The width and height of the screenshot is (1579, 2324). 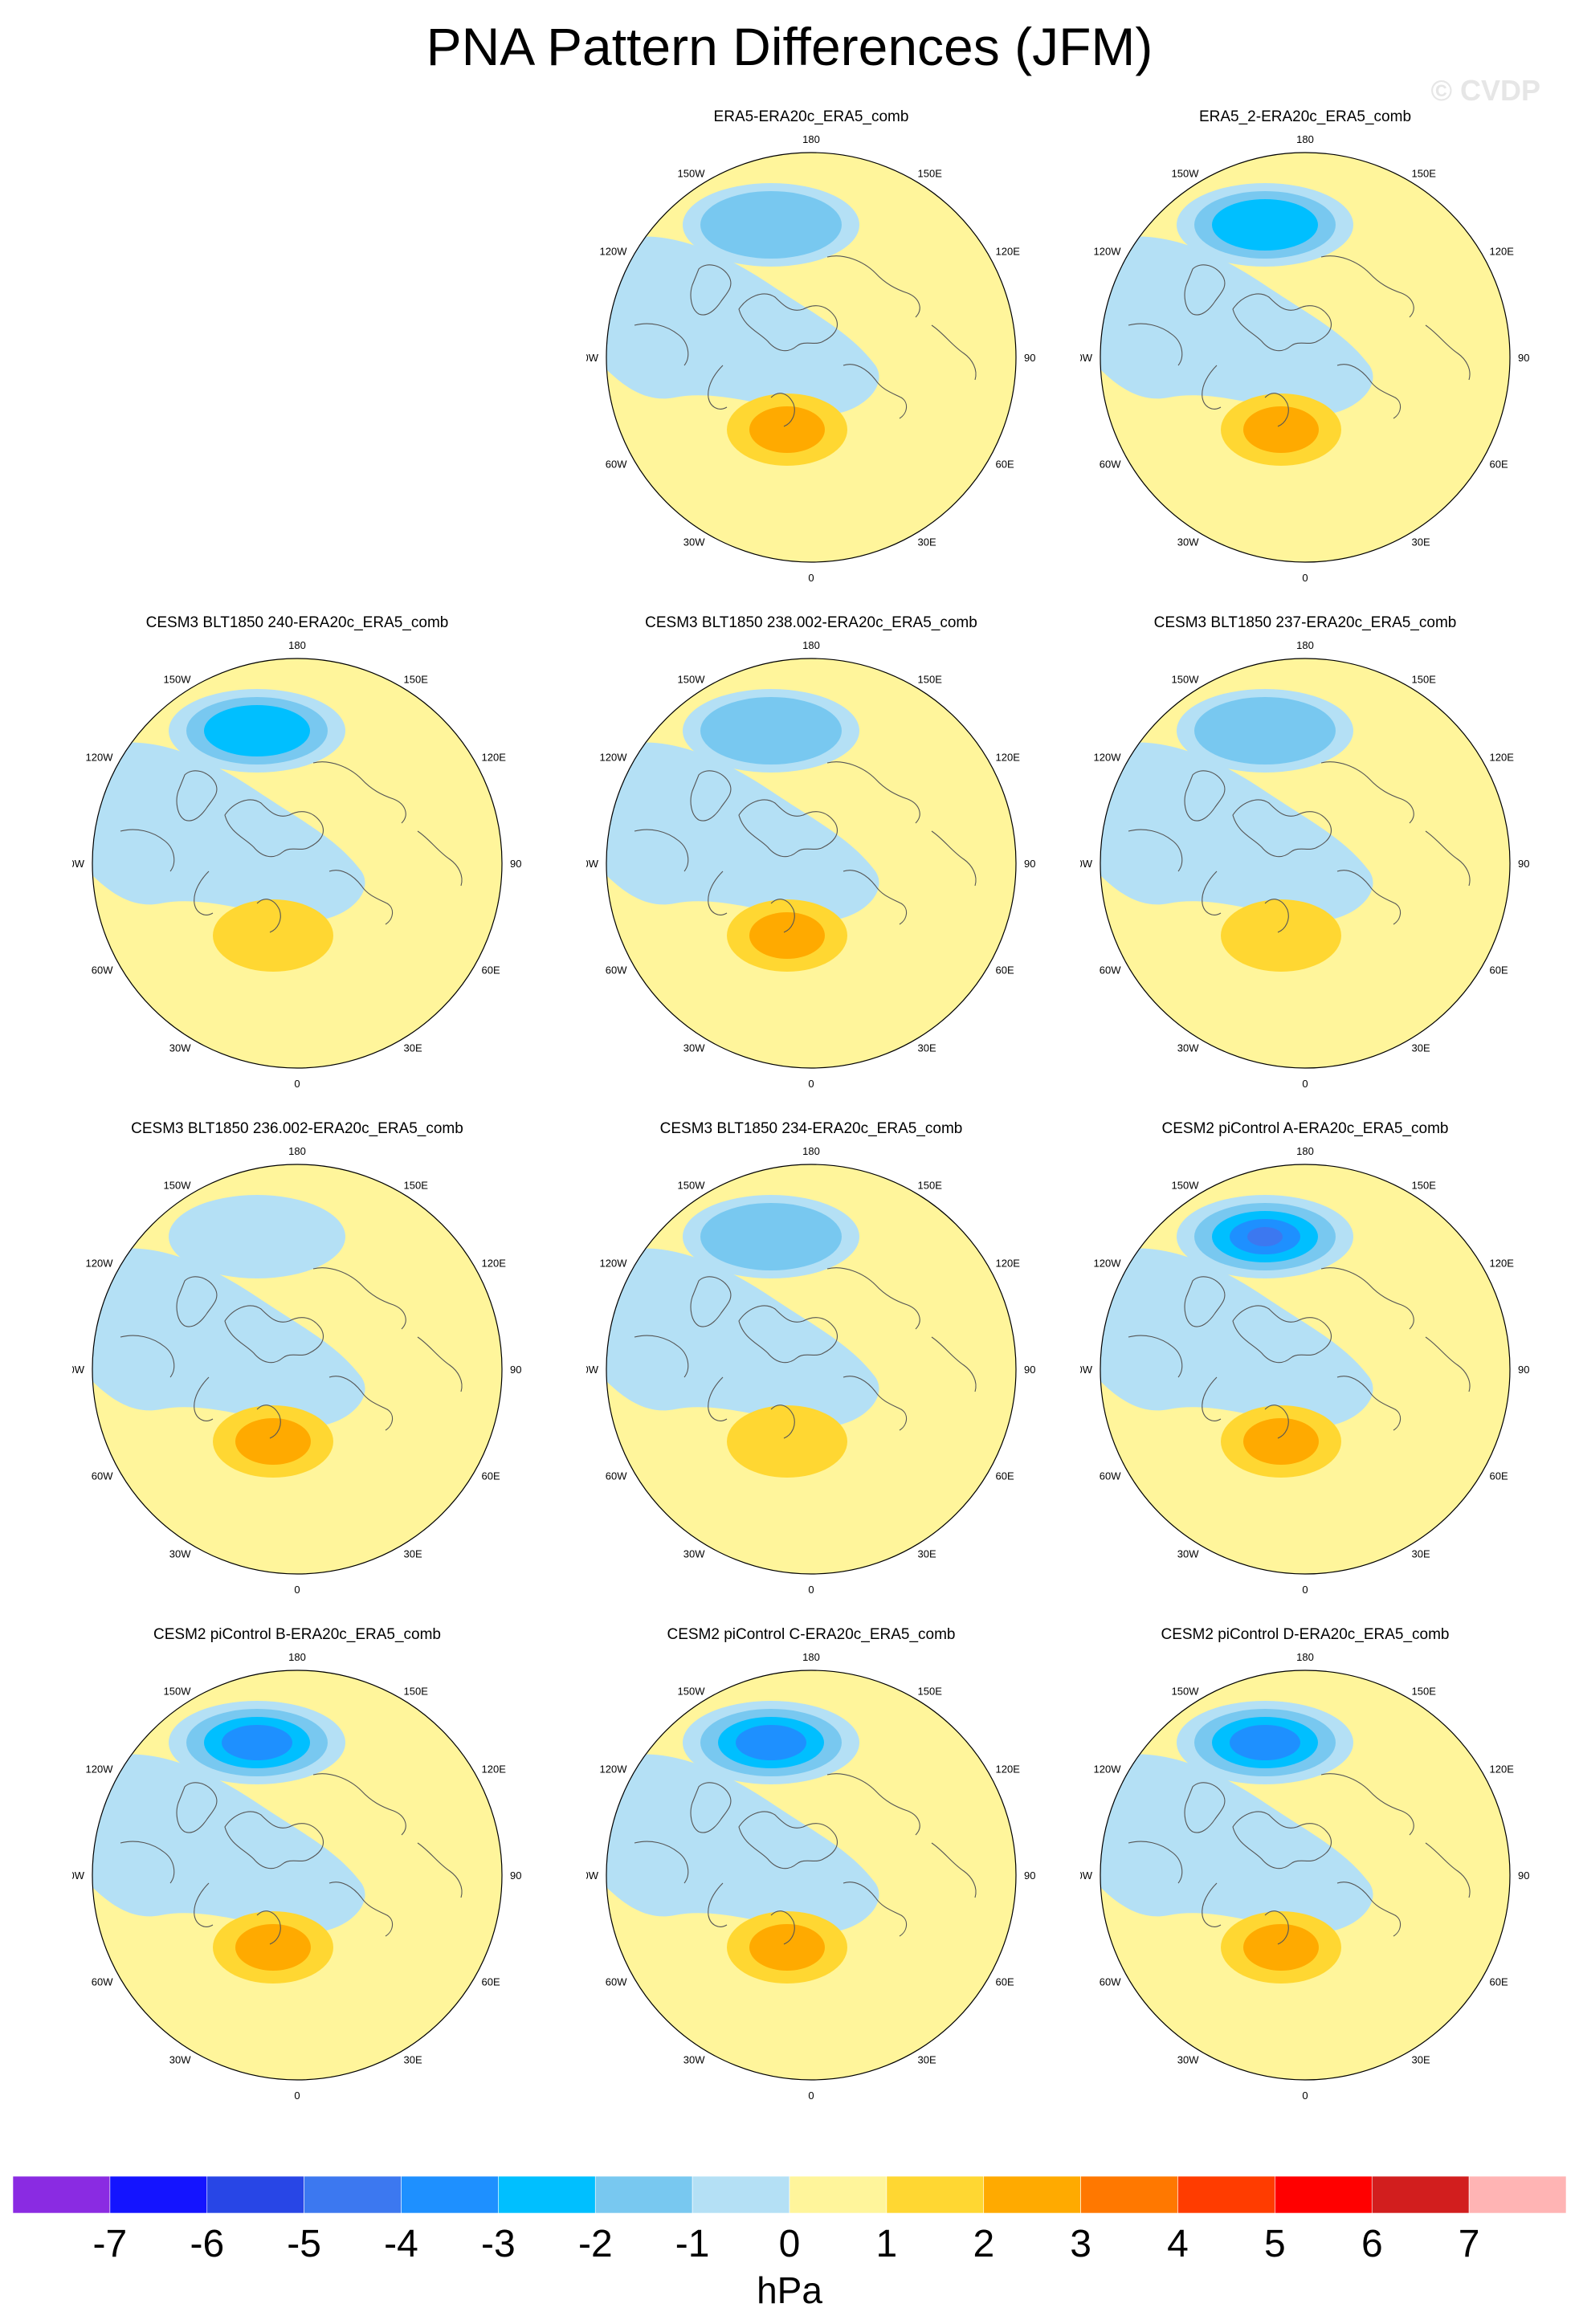 What do you see at coordinates (1275, 2244) in the screenshot?
I see `colorbar-tick-label: 5` at bounding box center [1275, 2244].